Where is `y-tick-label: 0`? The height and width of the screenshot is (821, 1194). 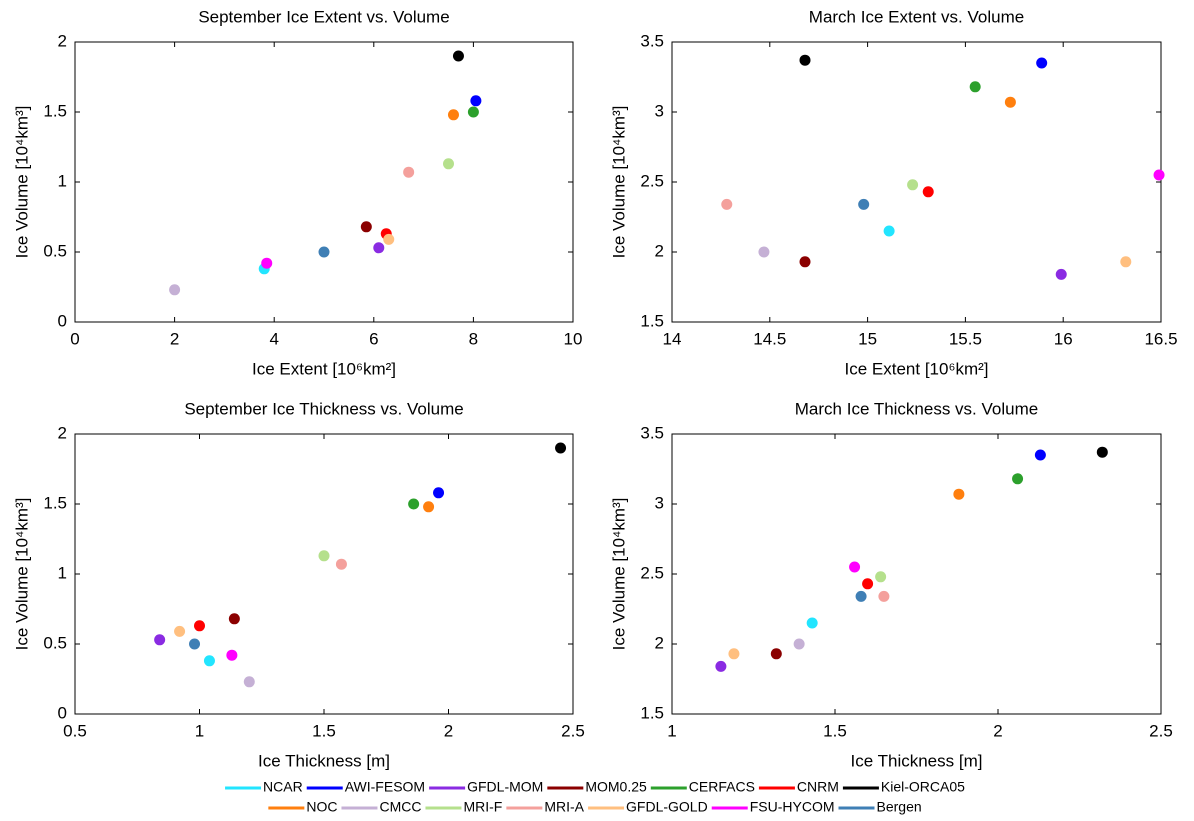
y-tick-label: 0 is located at coordinates (62, 320).